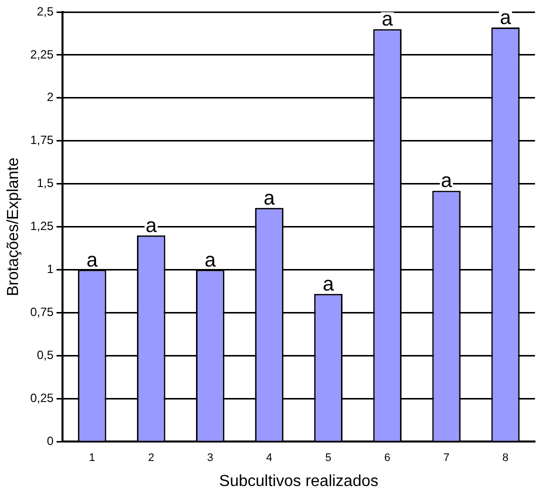 This screenshot has width=547, height=495. What do you see at coordinates (42, 54) in the screenshot?
I see `y-tick-label: 2,25` at bounding box center [42, 54].